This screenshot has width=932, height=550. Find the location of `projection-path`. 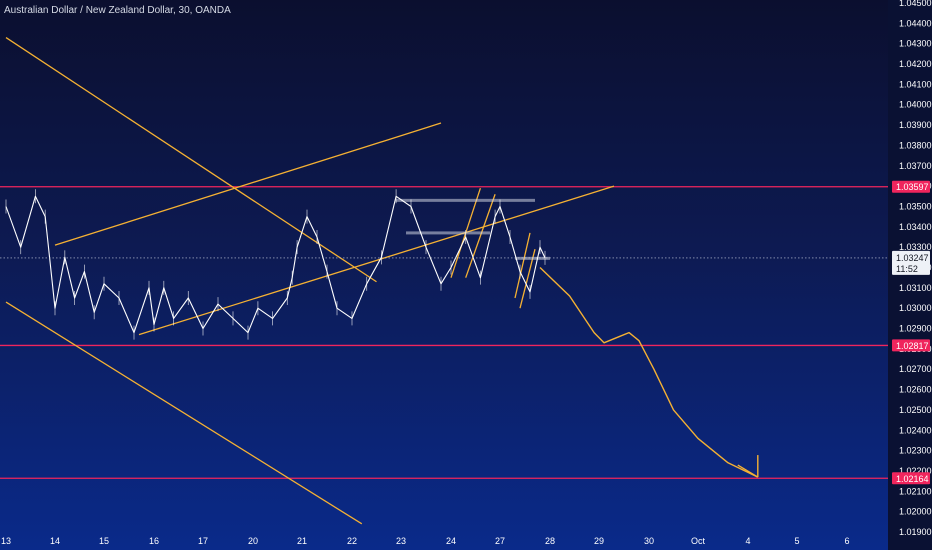

projection-path is located at coordinates (649, 372).